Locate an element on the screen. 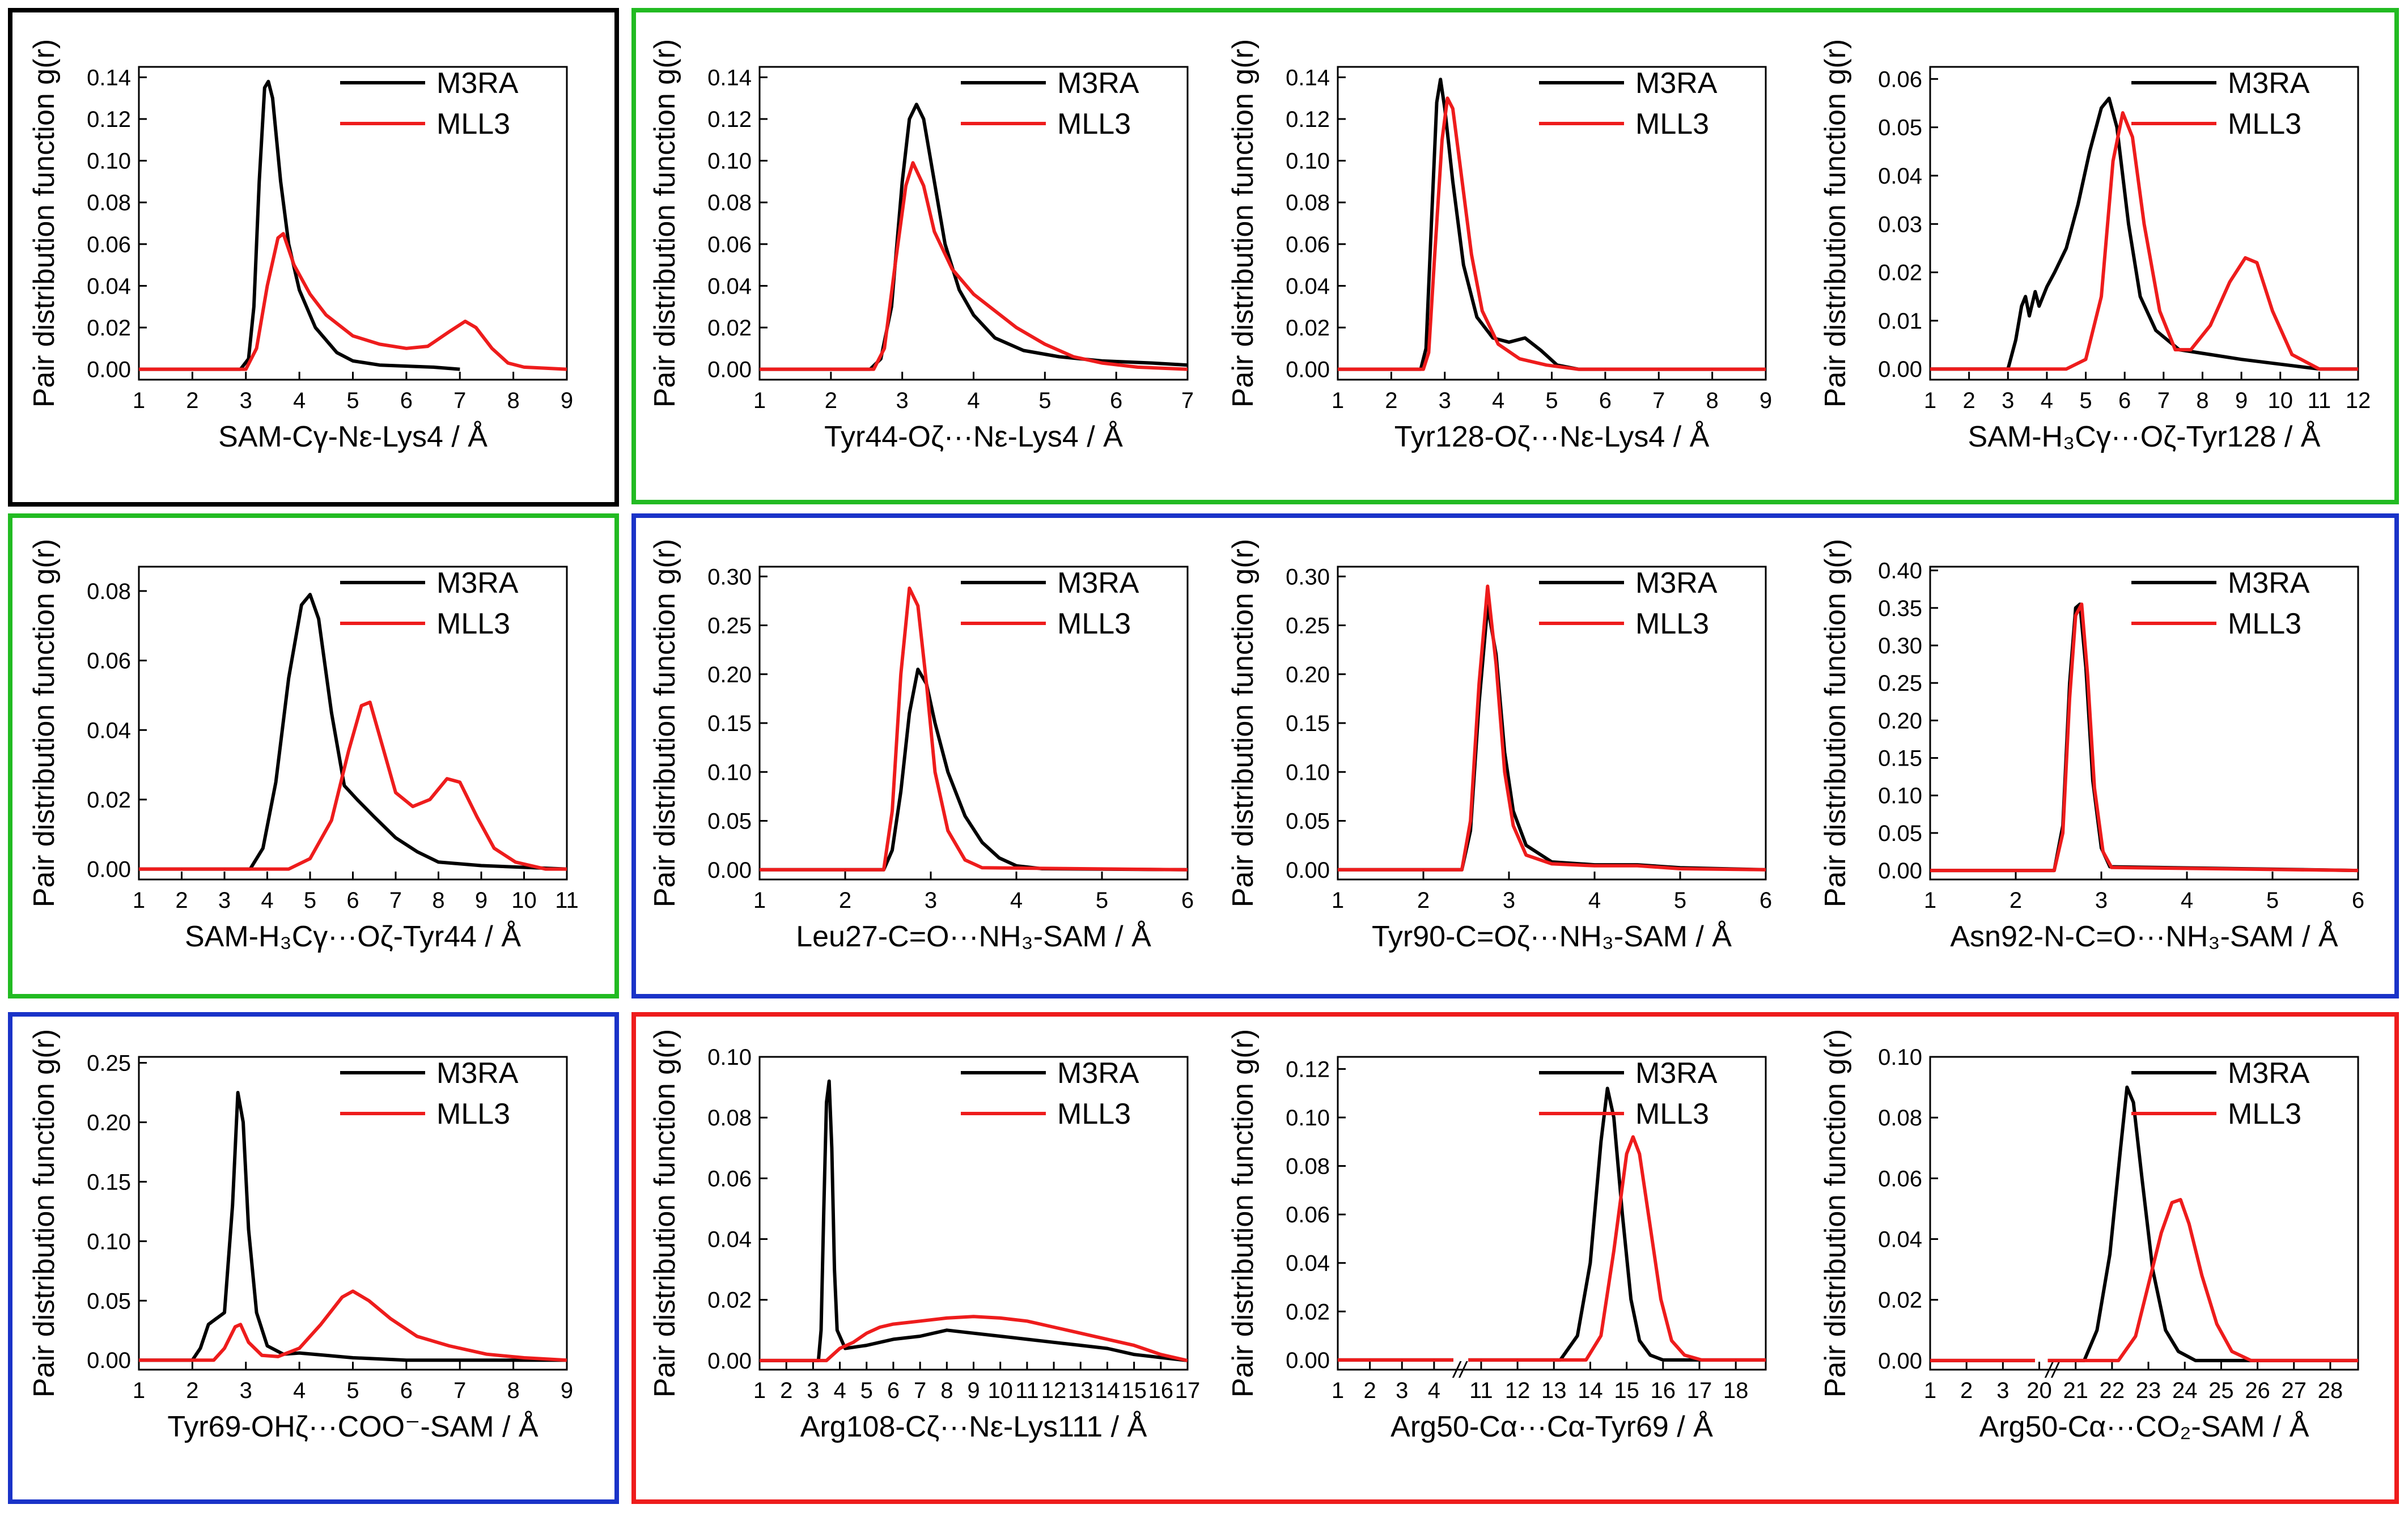 This screenshot has height=1517, width=2408. y-tick-label: 0.01 is located at coordinates (1900, 322).